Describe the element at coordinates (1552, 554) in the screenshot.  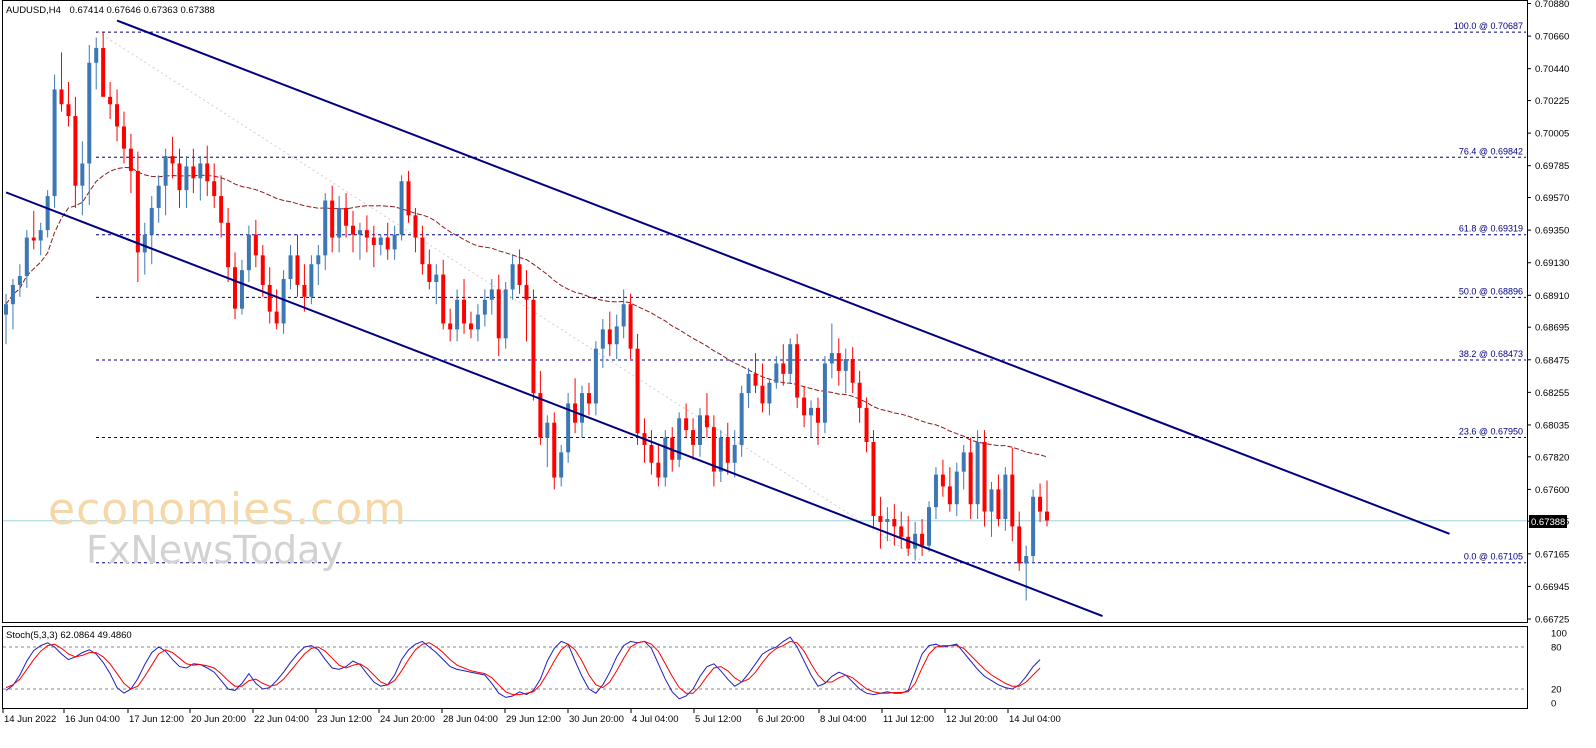
I see `price-tick-label: 0.67165` at that location.